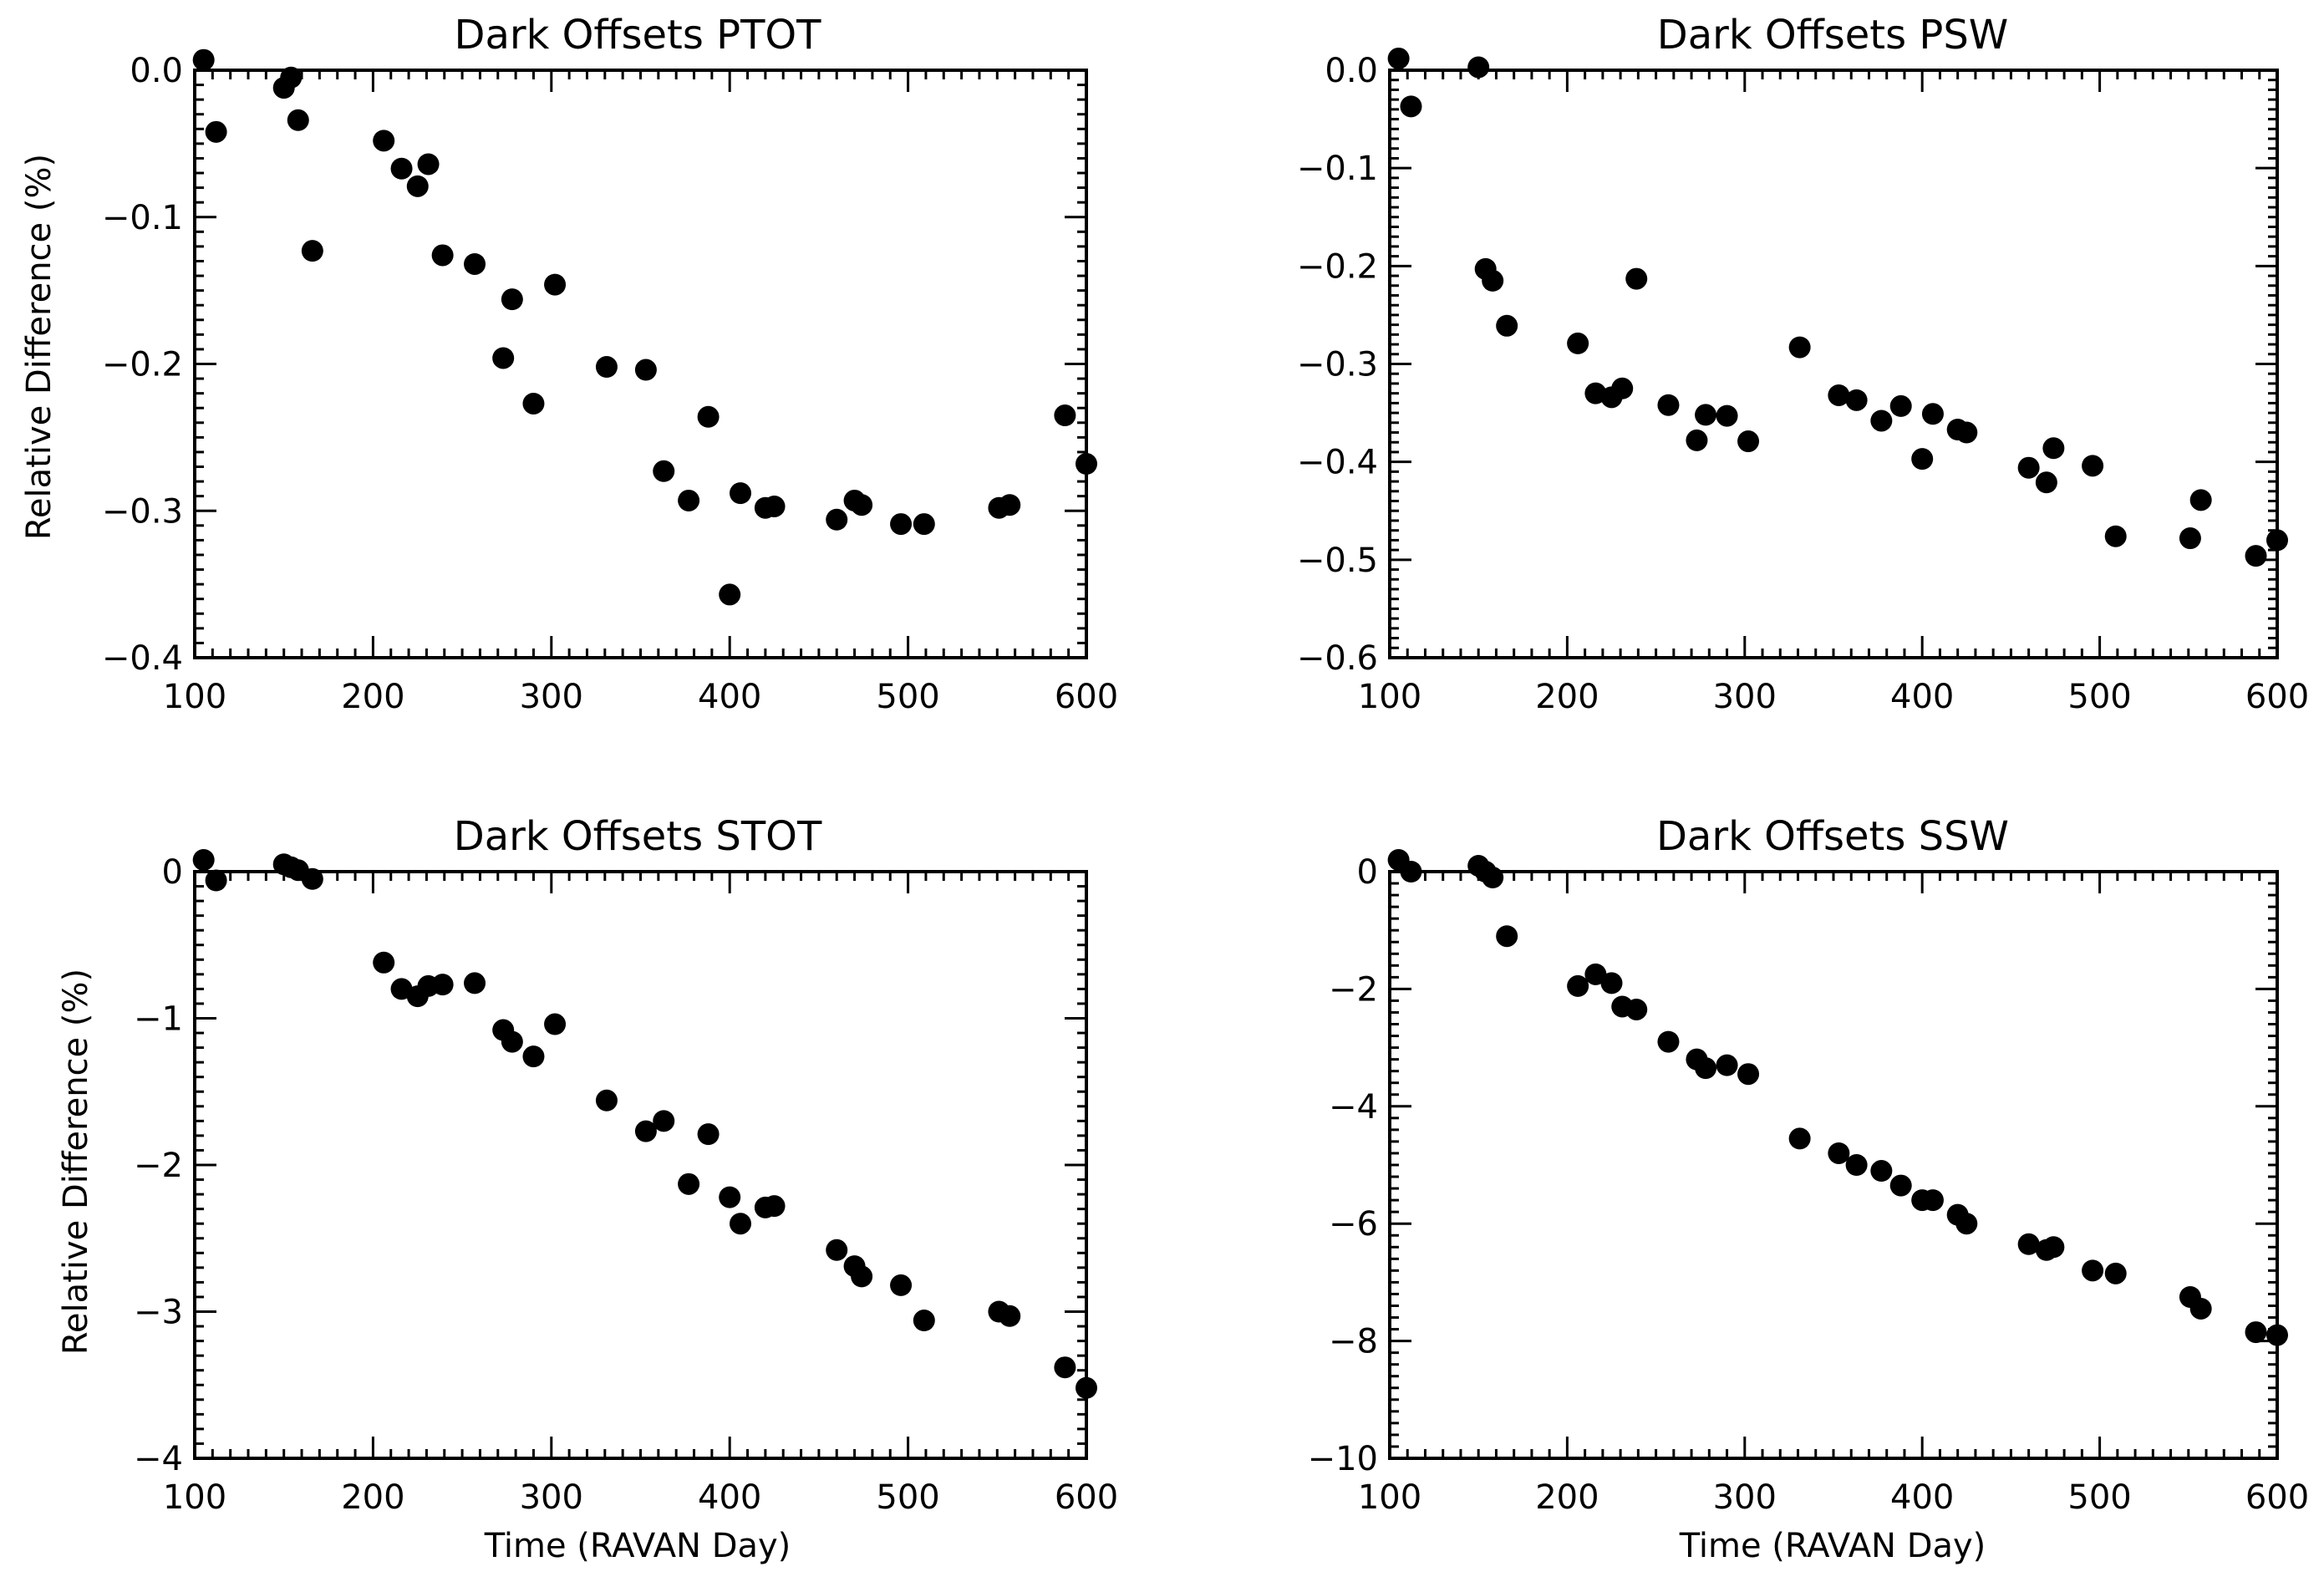 The width and height of the screenshot is (2324, 1587). What do you see at coordinates (1745, 1497) in the screenshot?
I see `panel-ssw-x-tick-label: 300` at bounding box center [1745, 1497].